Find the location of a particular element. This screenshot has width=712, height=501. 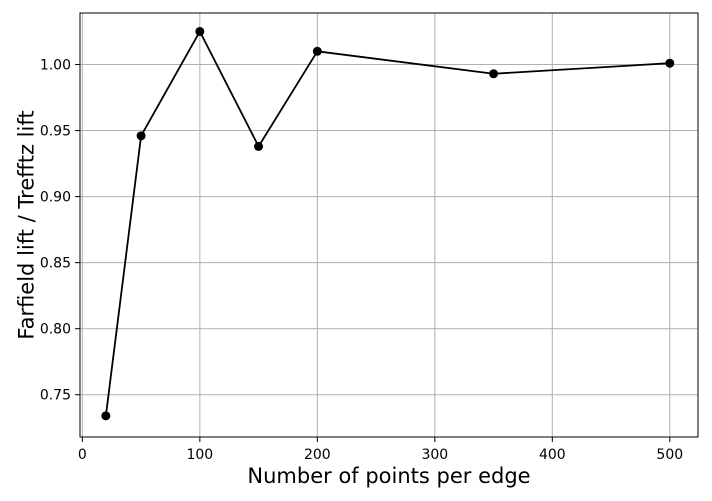

x-tick-label: 100 is located at coordinates (199, 455).